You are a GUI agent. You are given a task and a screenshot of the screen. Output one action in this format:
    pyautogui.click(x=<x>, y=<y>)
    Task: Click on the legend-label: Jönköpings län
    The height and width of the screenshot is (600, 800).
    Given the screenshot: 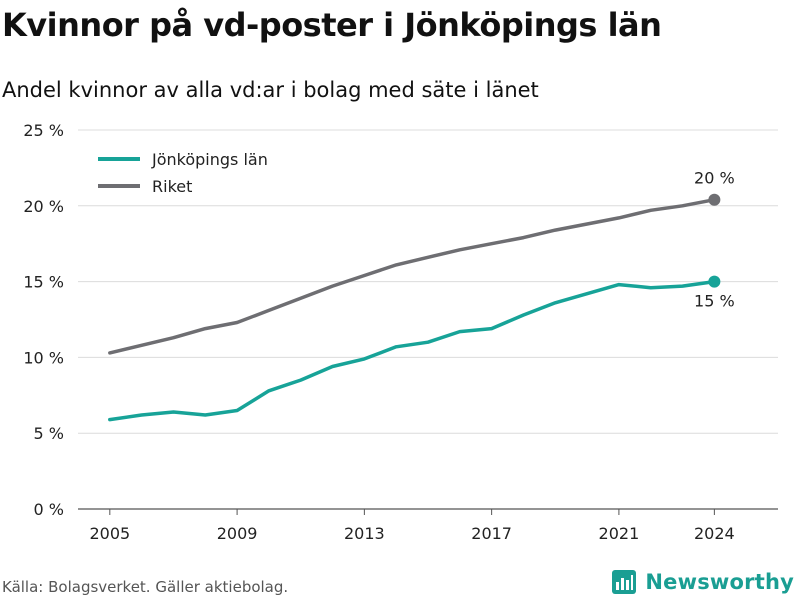 What is the action you would take?
    pyautogui.click(x=209, y=159)
    